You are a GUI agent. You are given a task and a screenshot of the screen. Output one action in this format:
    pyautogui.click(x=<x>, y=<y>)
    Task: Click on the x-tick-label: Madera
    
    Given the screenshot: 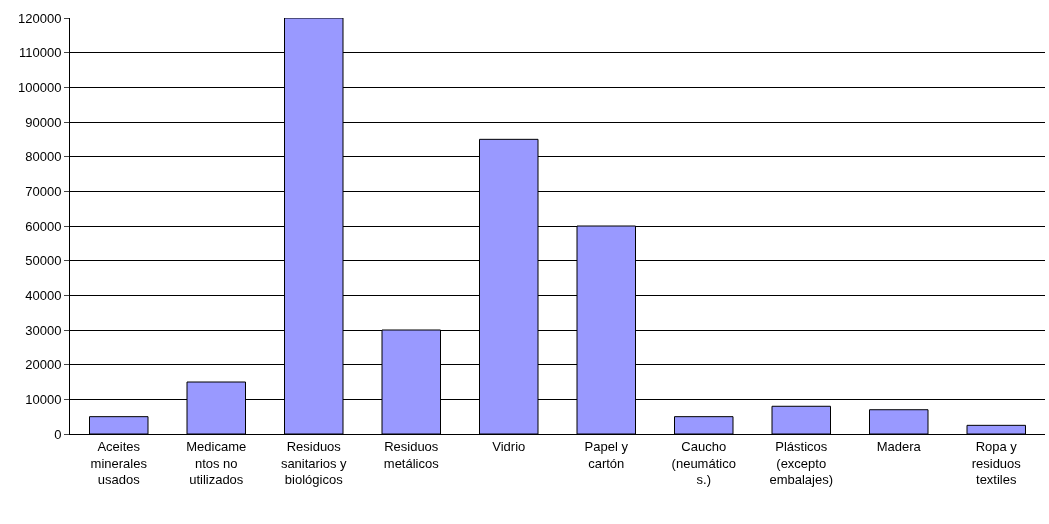 What is the action you would take?
    pyautogui.click(x=899, y=446)
    